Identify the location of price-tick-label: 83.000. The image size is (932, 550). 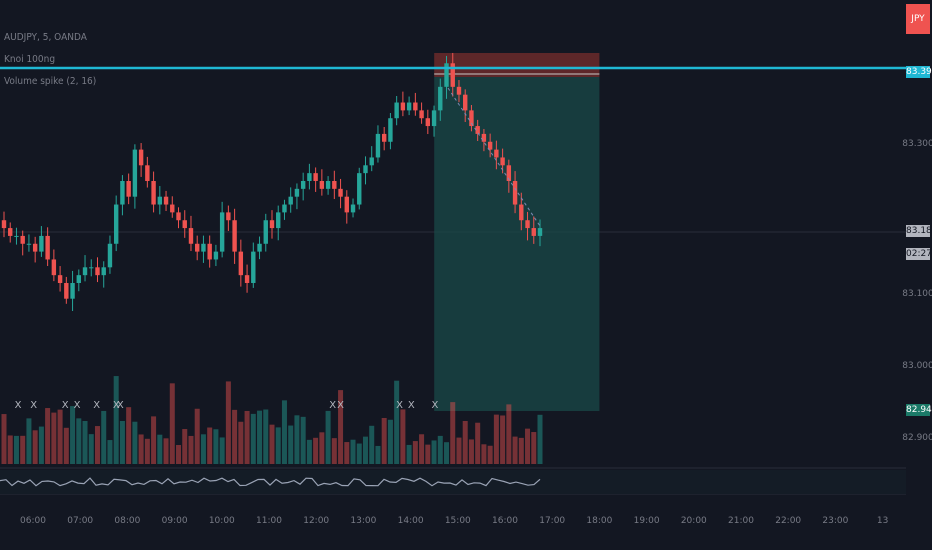
(917, 366).